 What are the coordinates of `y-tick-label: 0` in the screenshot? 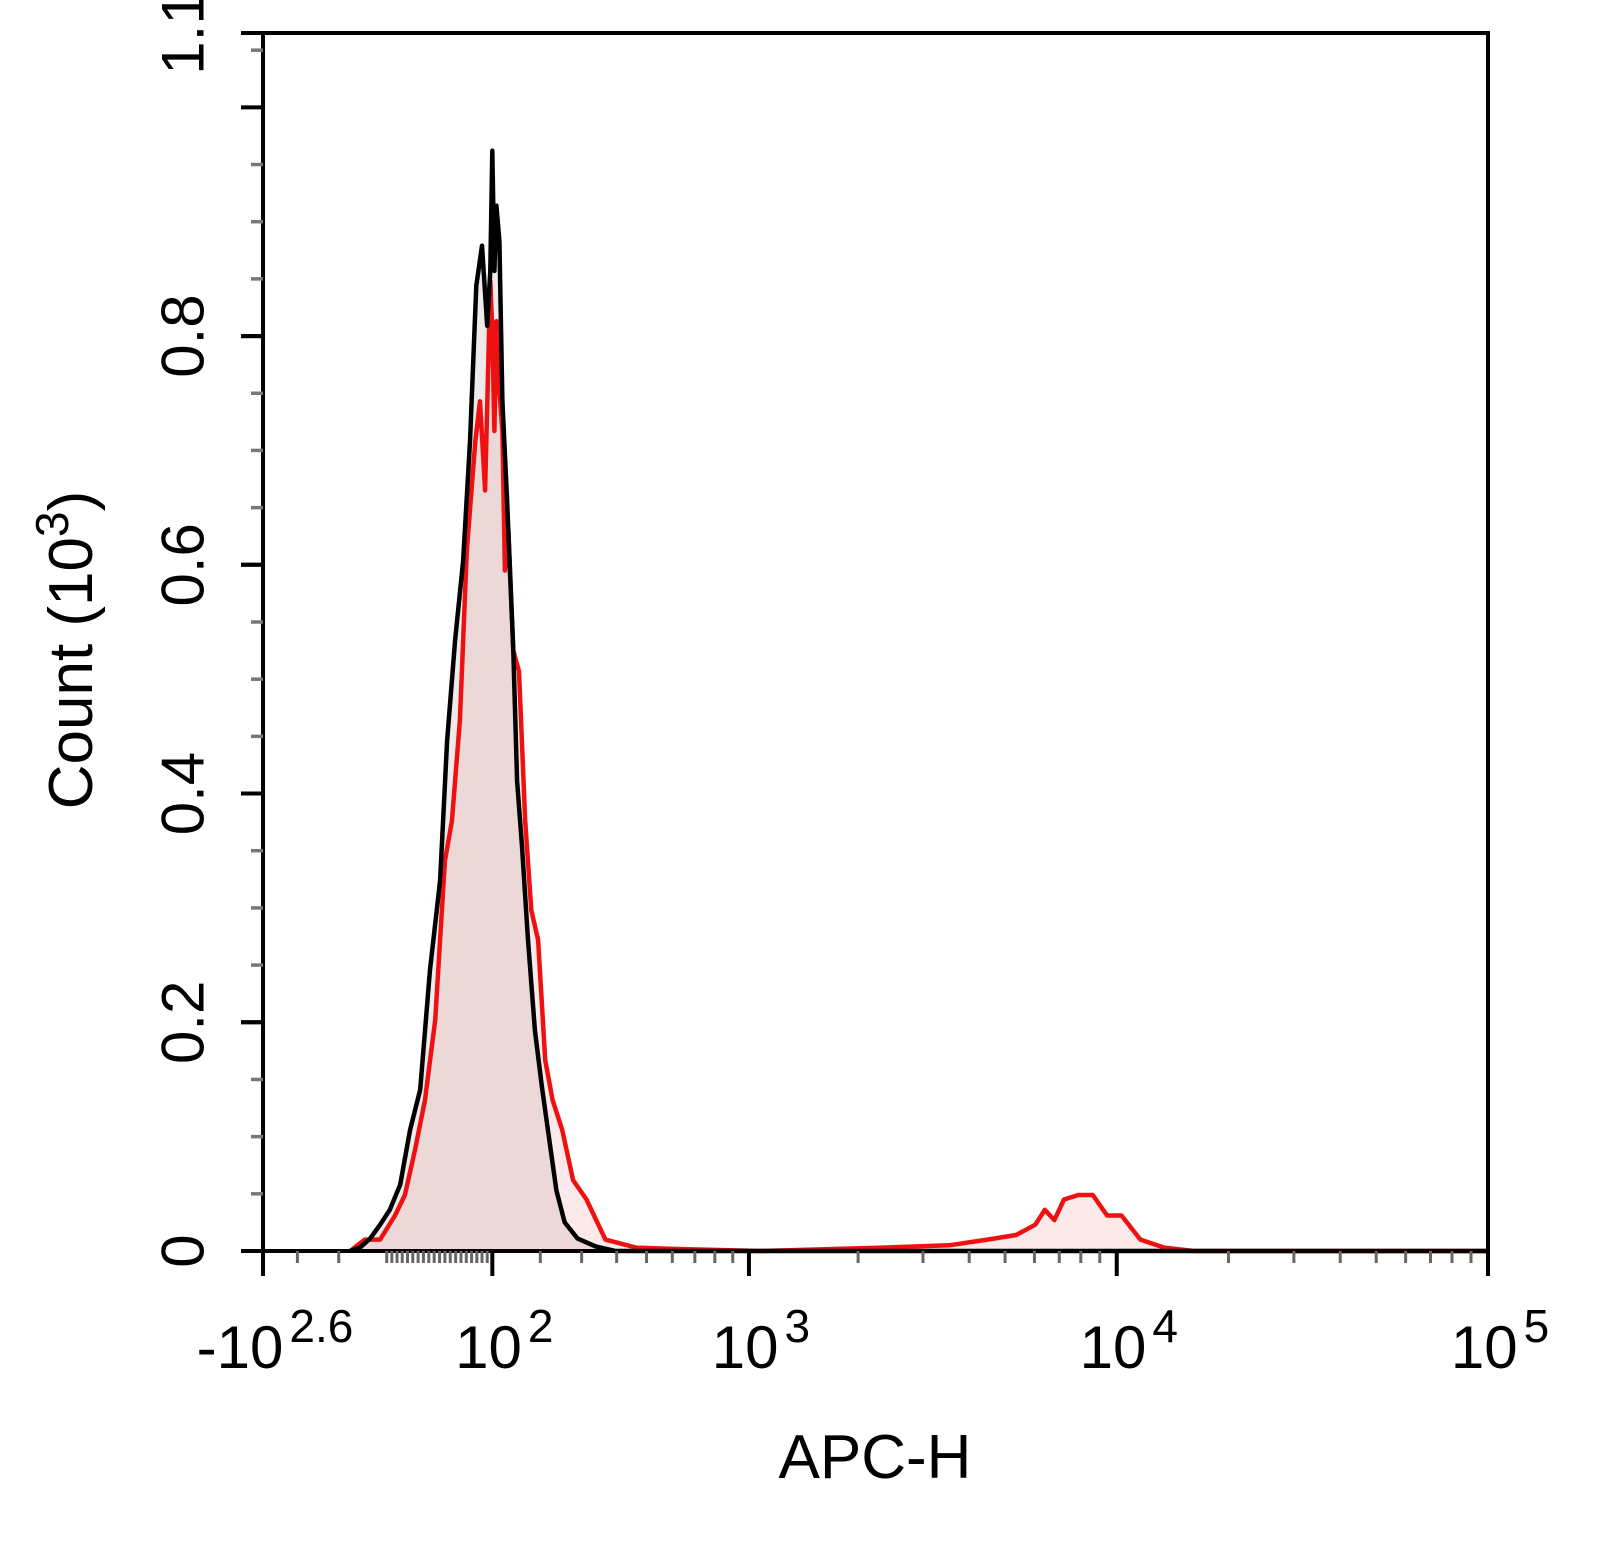 It's located at (183, 1250).